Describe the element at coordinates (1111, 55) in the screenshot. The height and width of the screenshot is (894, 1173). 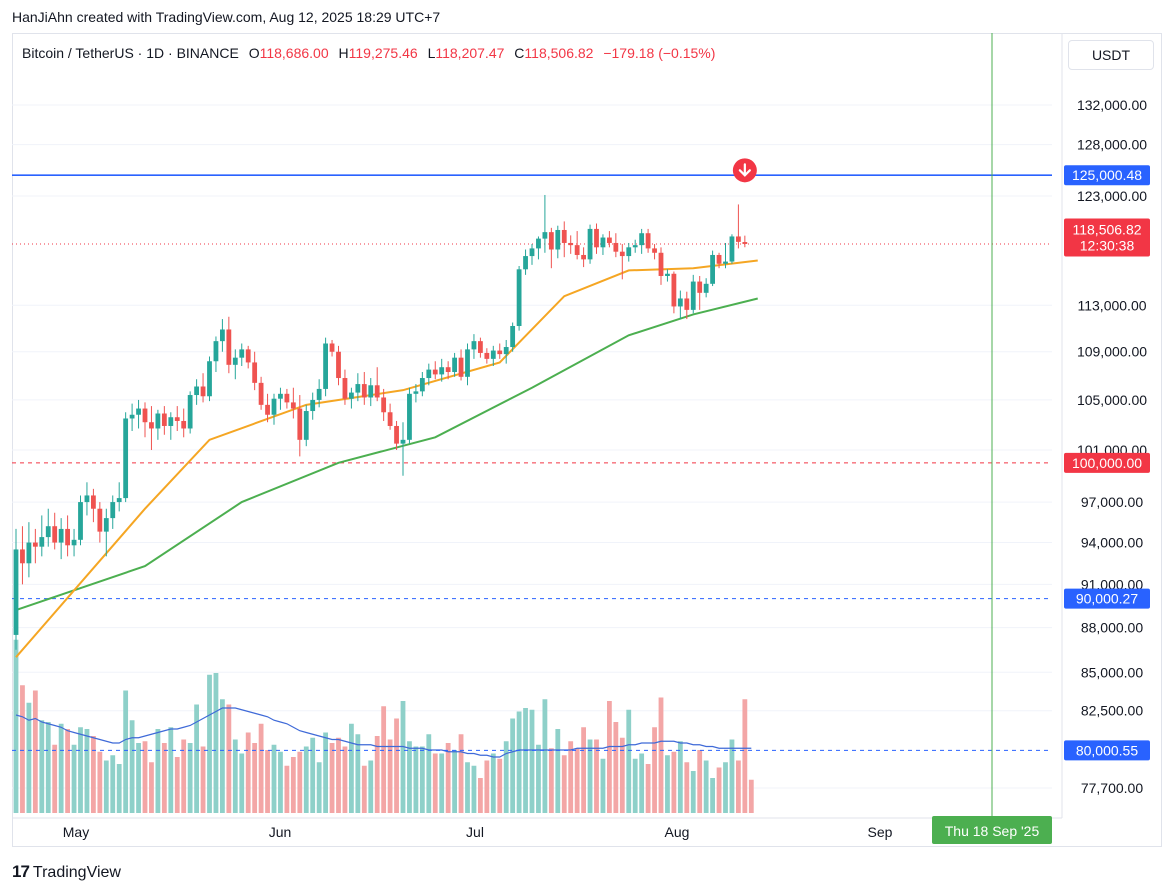
I see `currency-button: USDT` at that location.